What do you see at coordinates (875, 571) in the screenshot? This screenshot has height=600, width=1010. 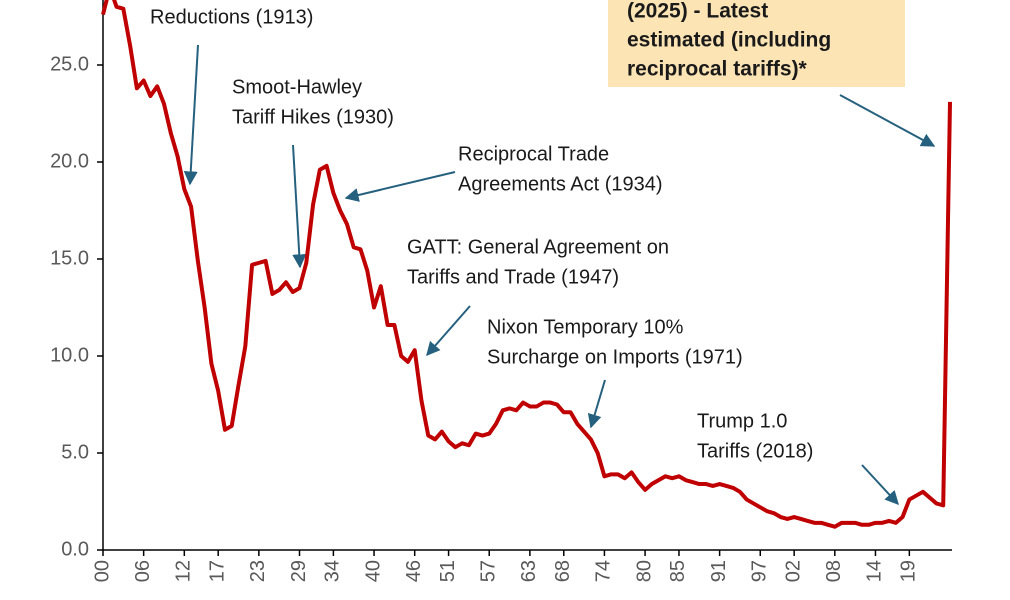 I see `x-tick-label: 14` at bounding box center [875, 571].